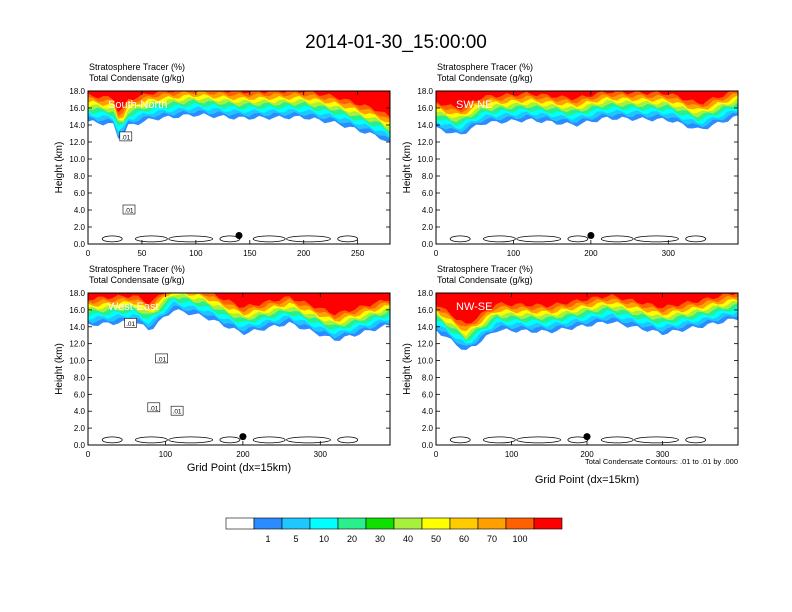 Image resolution: width=792 pixels, height=612 pixels. What do you see at coordinates (408, 539) in the screenshot?
I see `colorbar-label: 40` at bounding box center [408, 539].